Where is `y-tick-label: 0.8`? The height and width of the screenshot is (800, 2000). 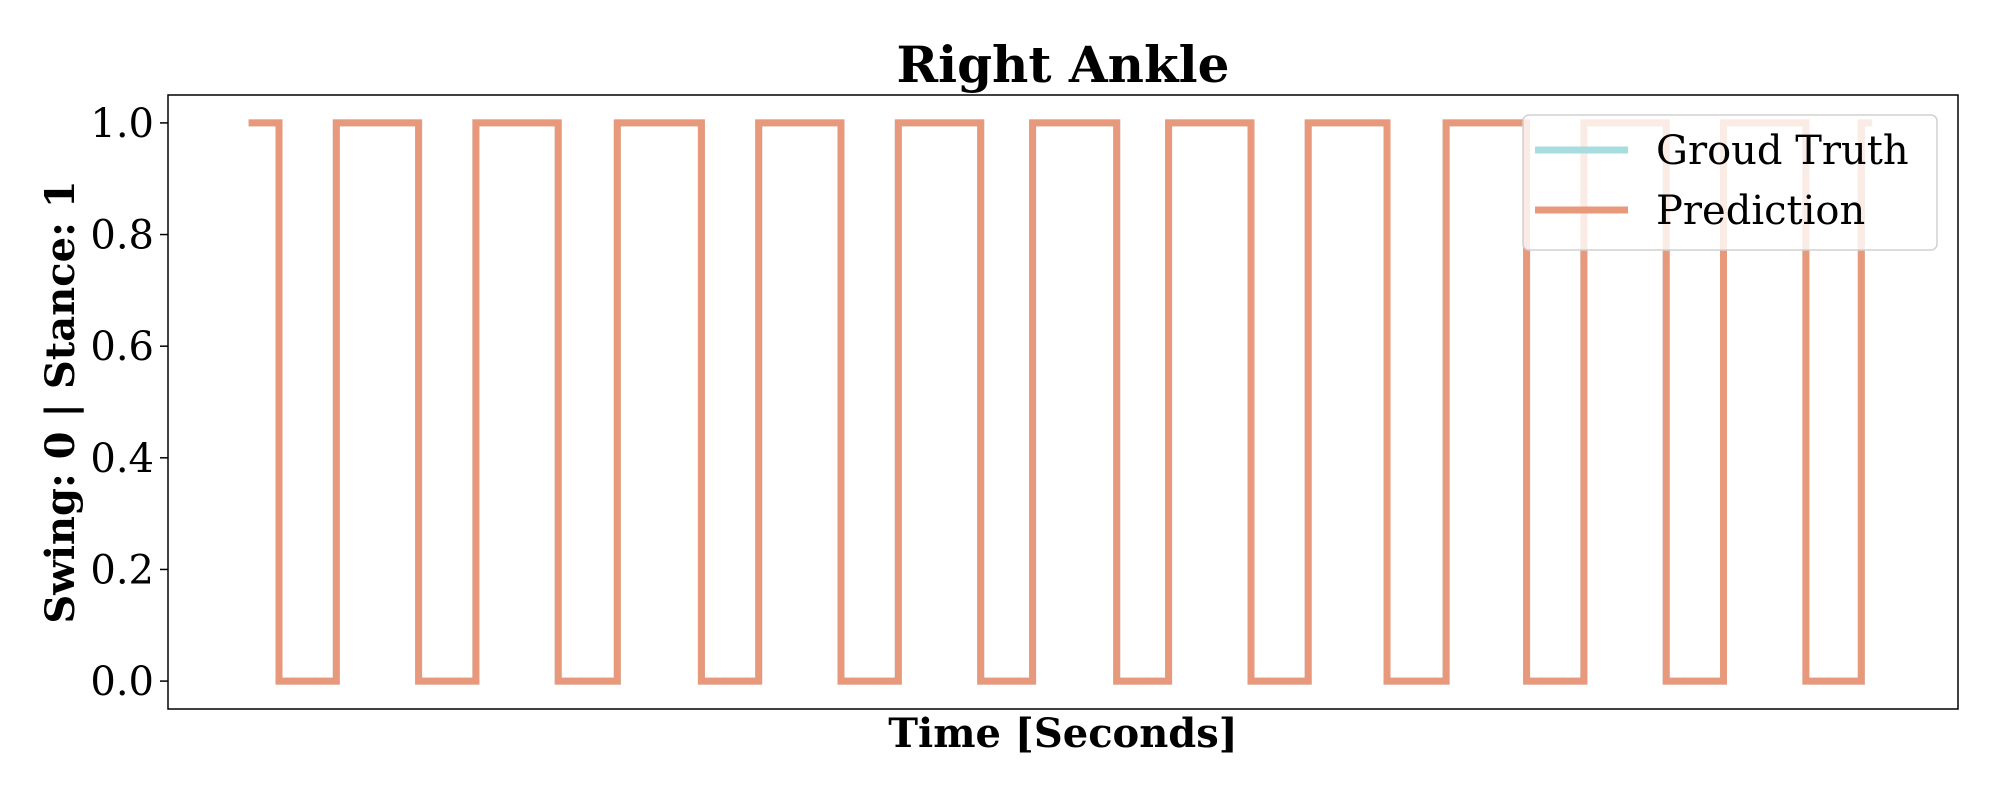
y-tick-label: 0.8 is located at coordinates (122, 236).